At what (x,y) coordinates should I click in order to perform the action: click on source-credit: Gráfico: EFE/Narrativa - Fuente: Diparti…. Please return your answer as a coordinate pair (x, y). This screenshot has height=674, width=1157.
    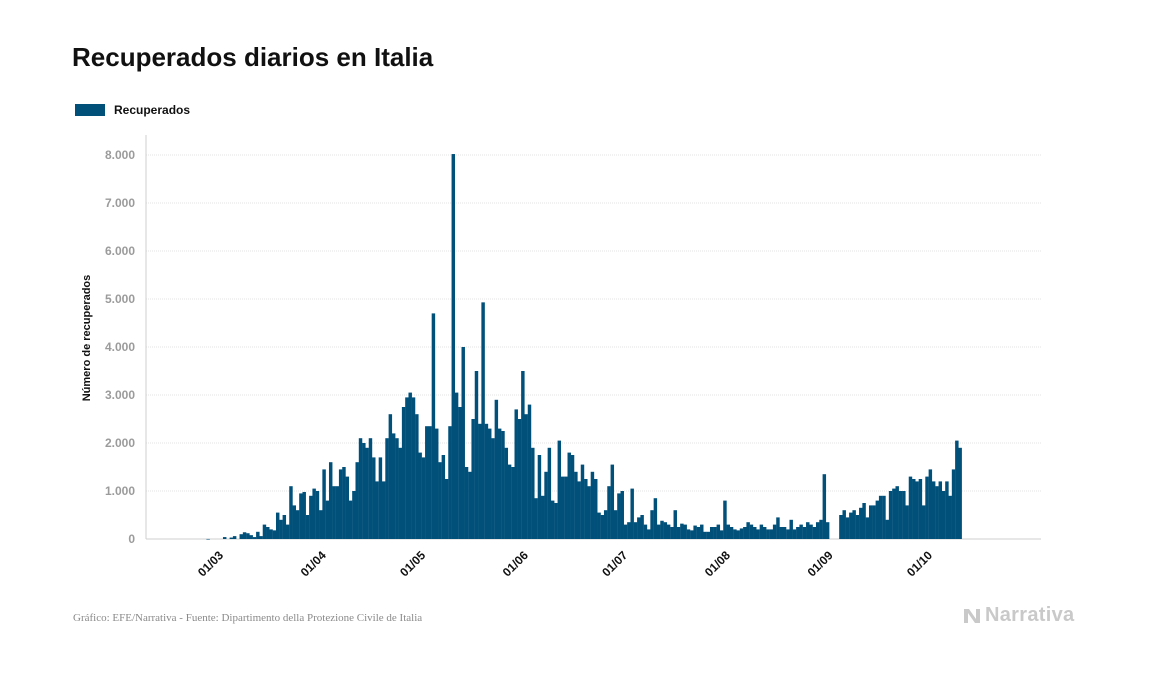
    Looking at the image, I should click on (248, 618).